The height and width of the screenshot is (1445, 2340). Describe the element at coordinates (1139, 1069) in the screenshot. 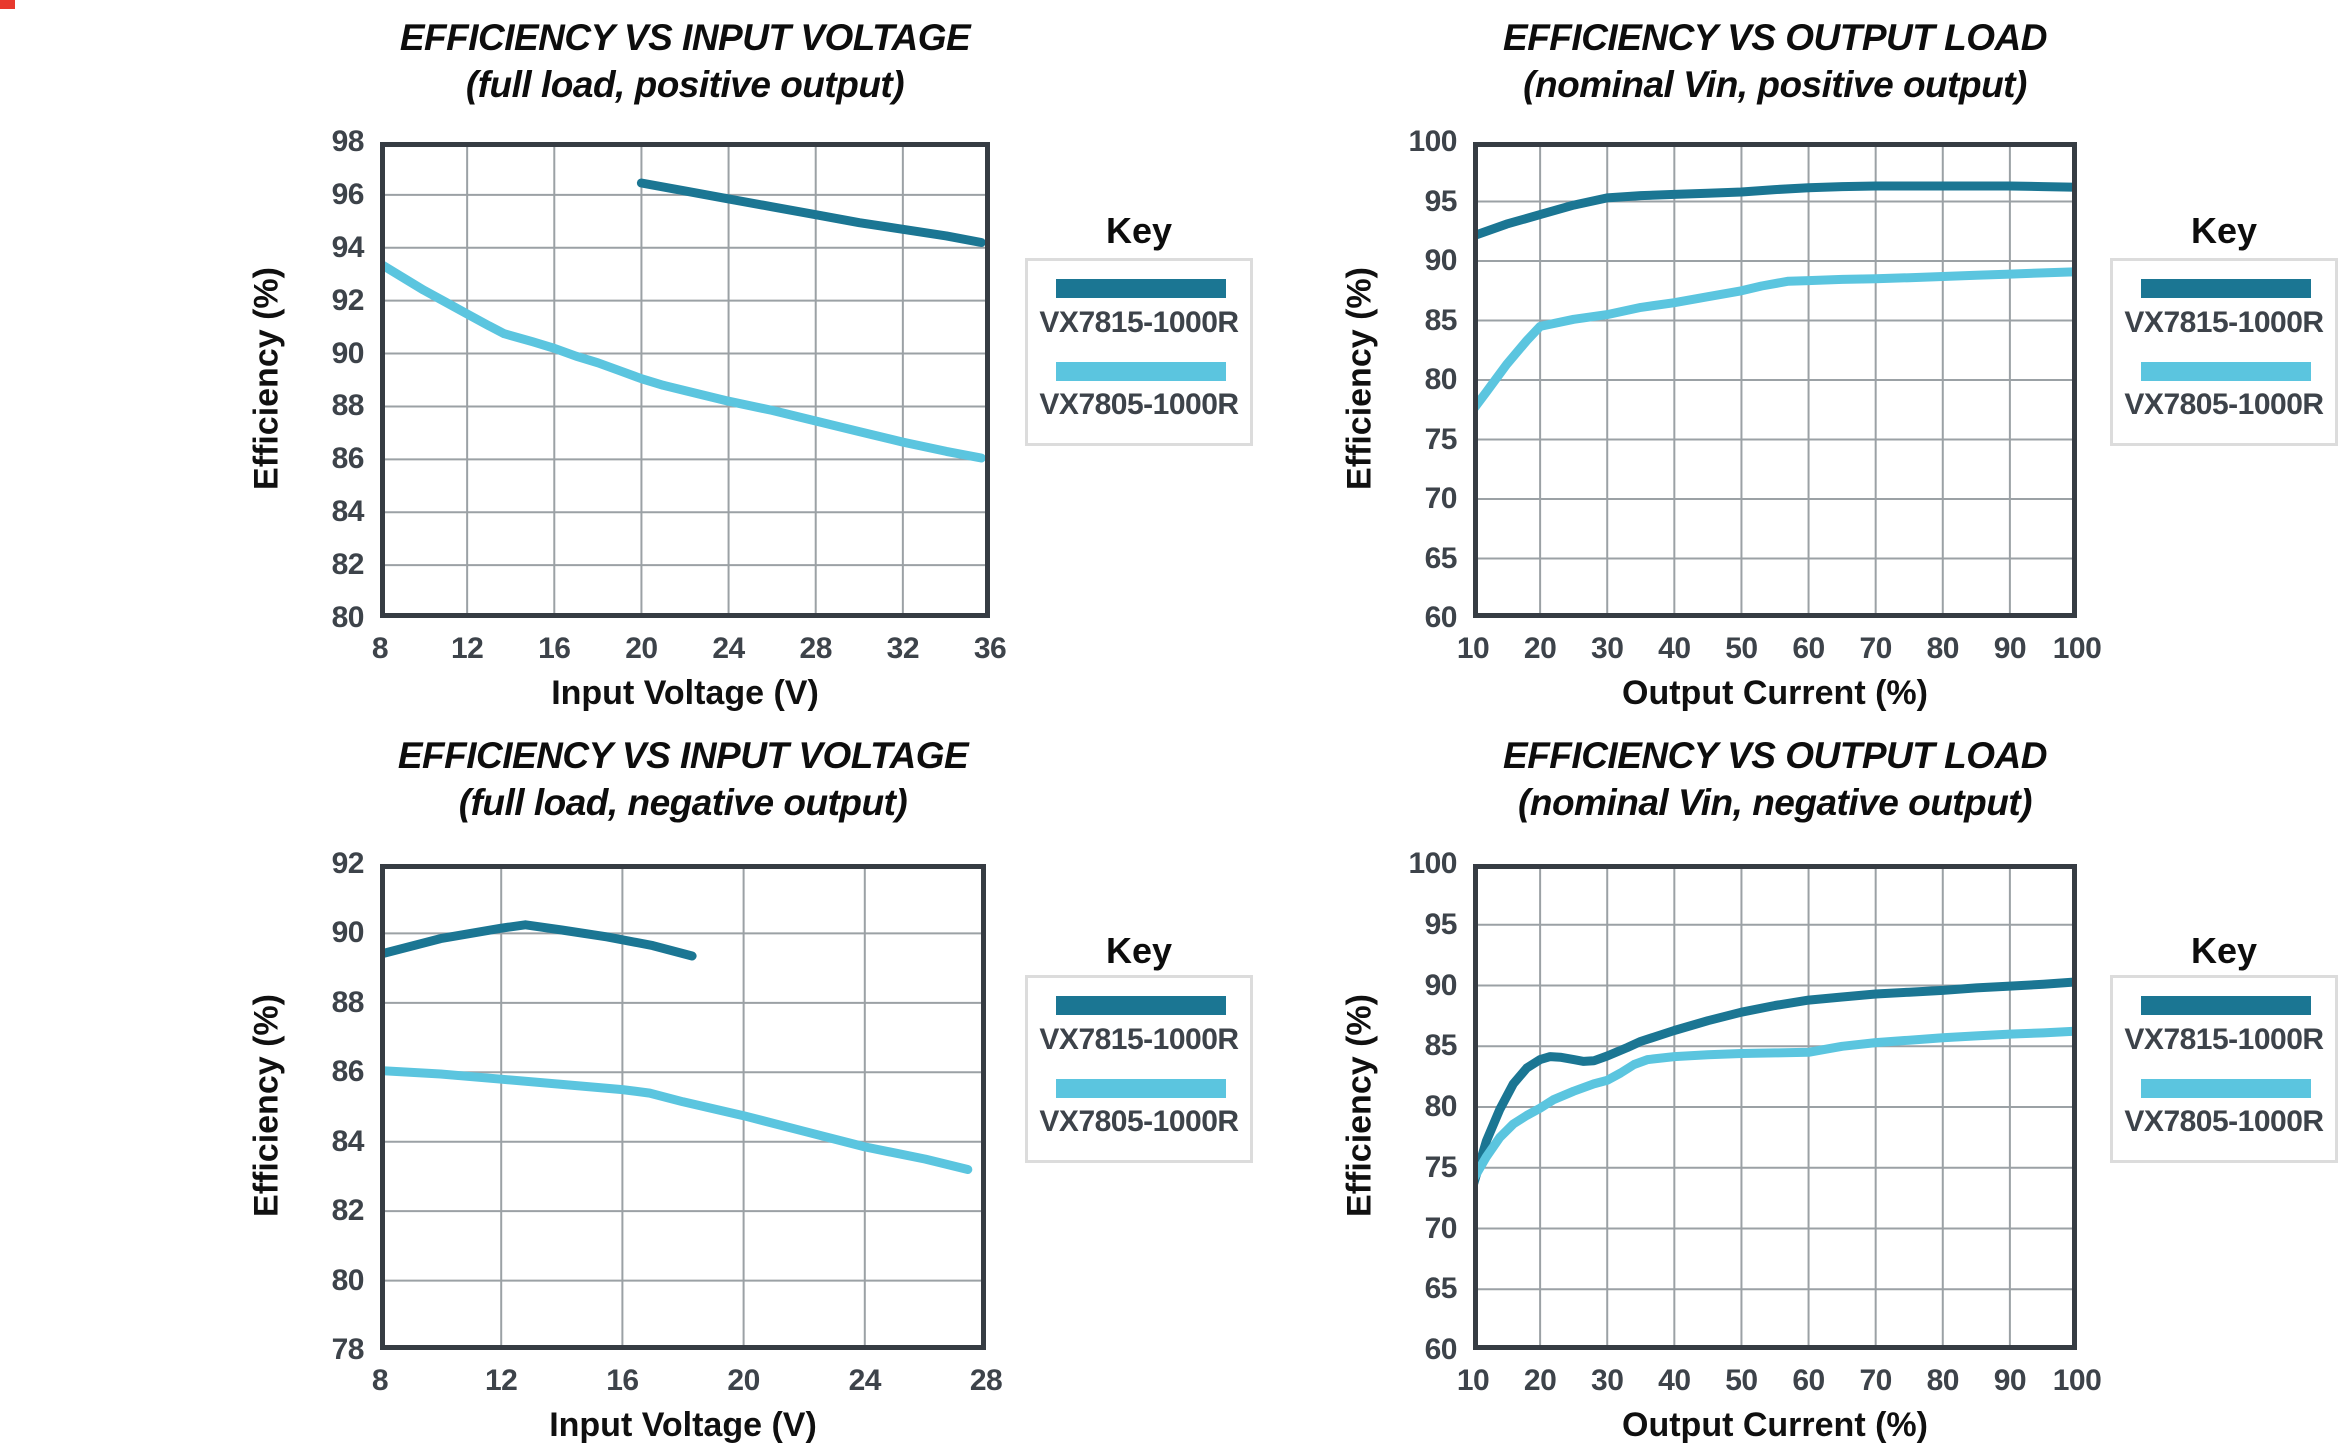

I see `key-box: VX7815-1000R VX7805-1000R` at that location.